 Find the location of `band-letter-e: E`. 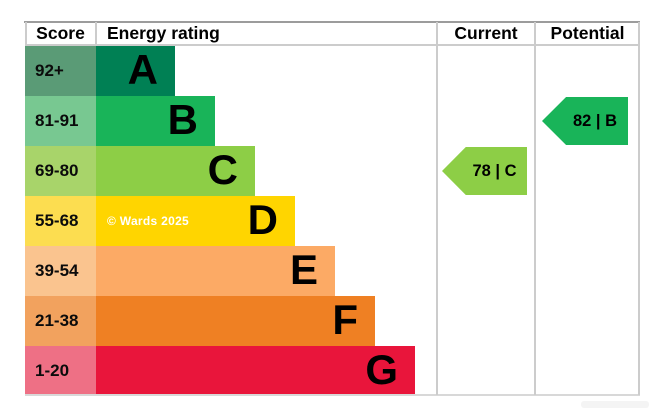

band-letter-e: E is located at coordinates (303, 269).